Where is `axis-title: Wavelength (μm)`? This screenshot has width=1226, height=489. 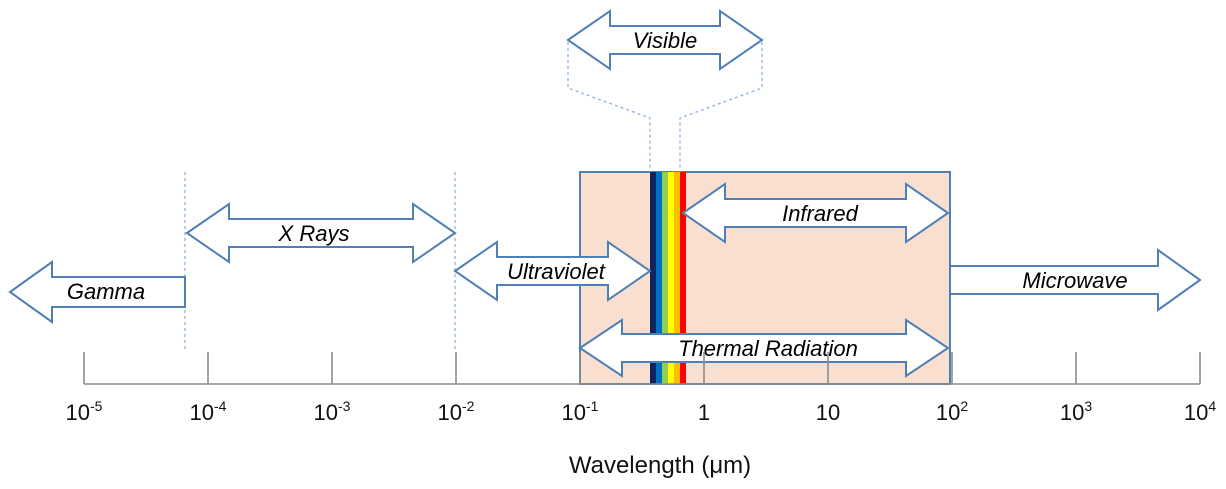
axis-title: Wavelength (μm) is located at coordinates (660, 465).